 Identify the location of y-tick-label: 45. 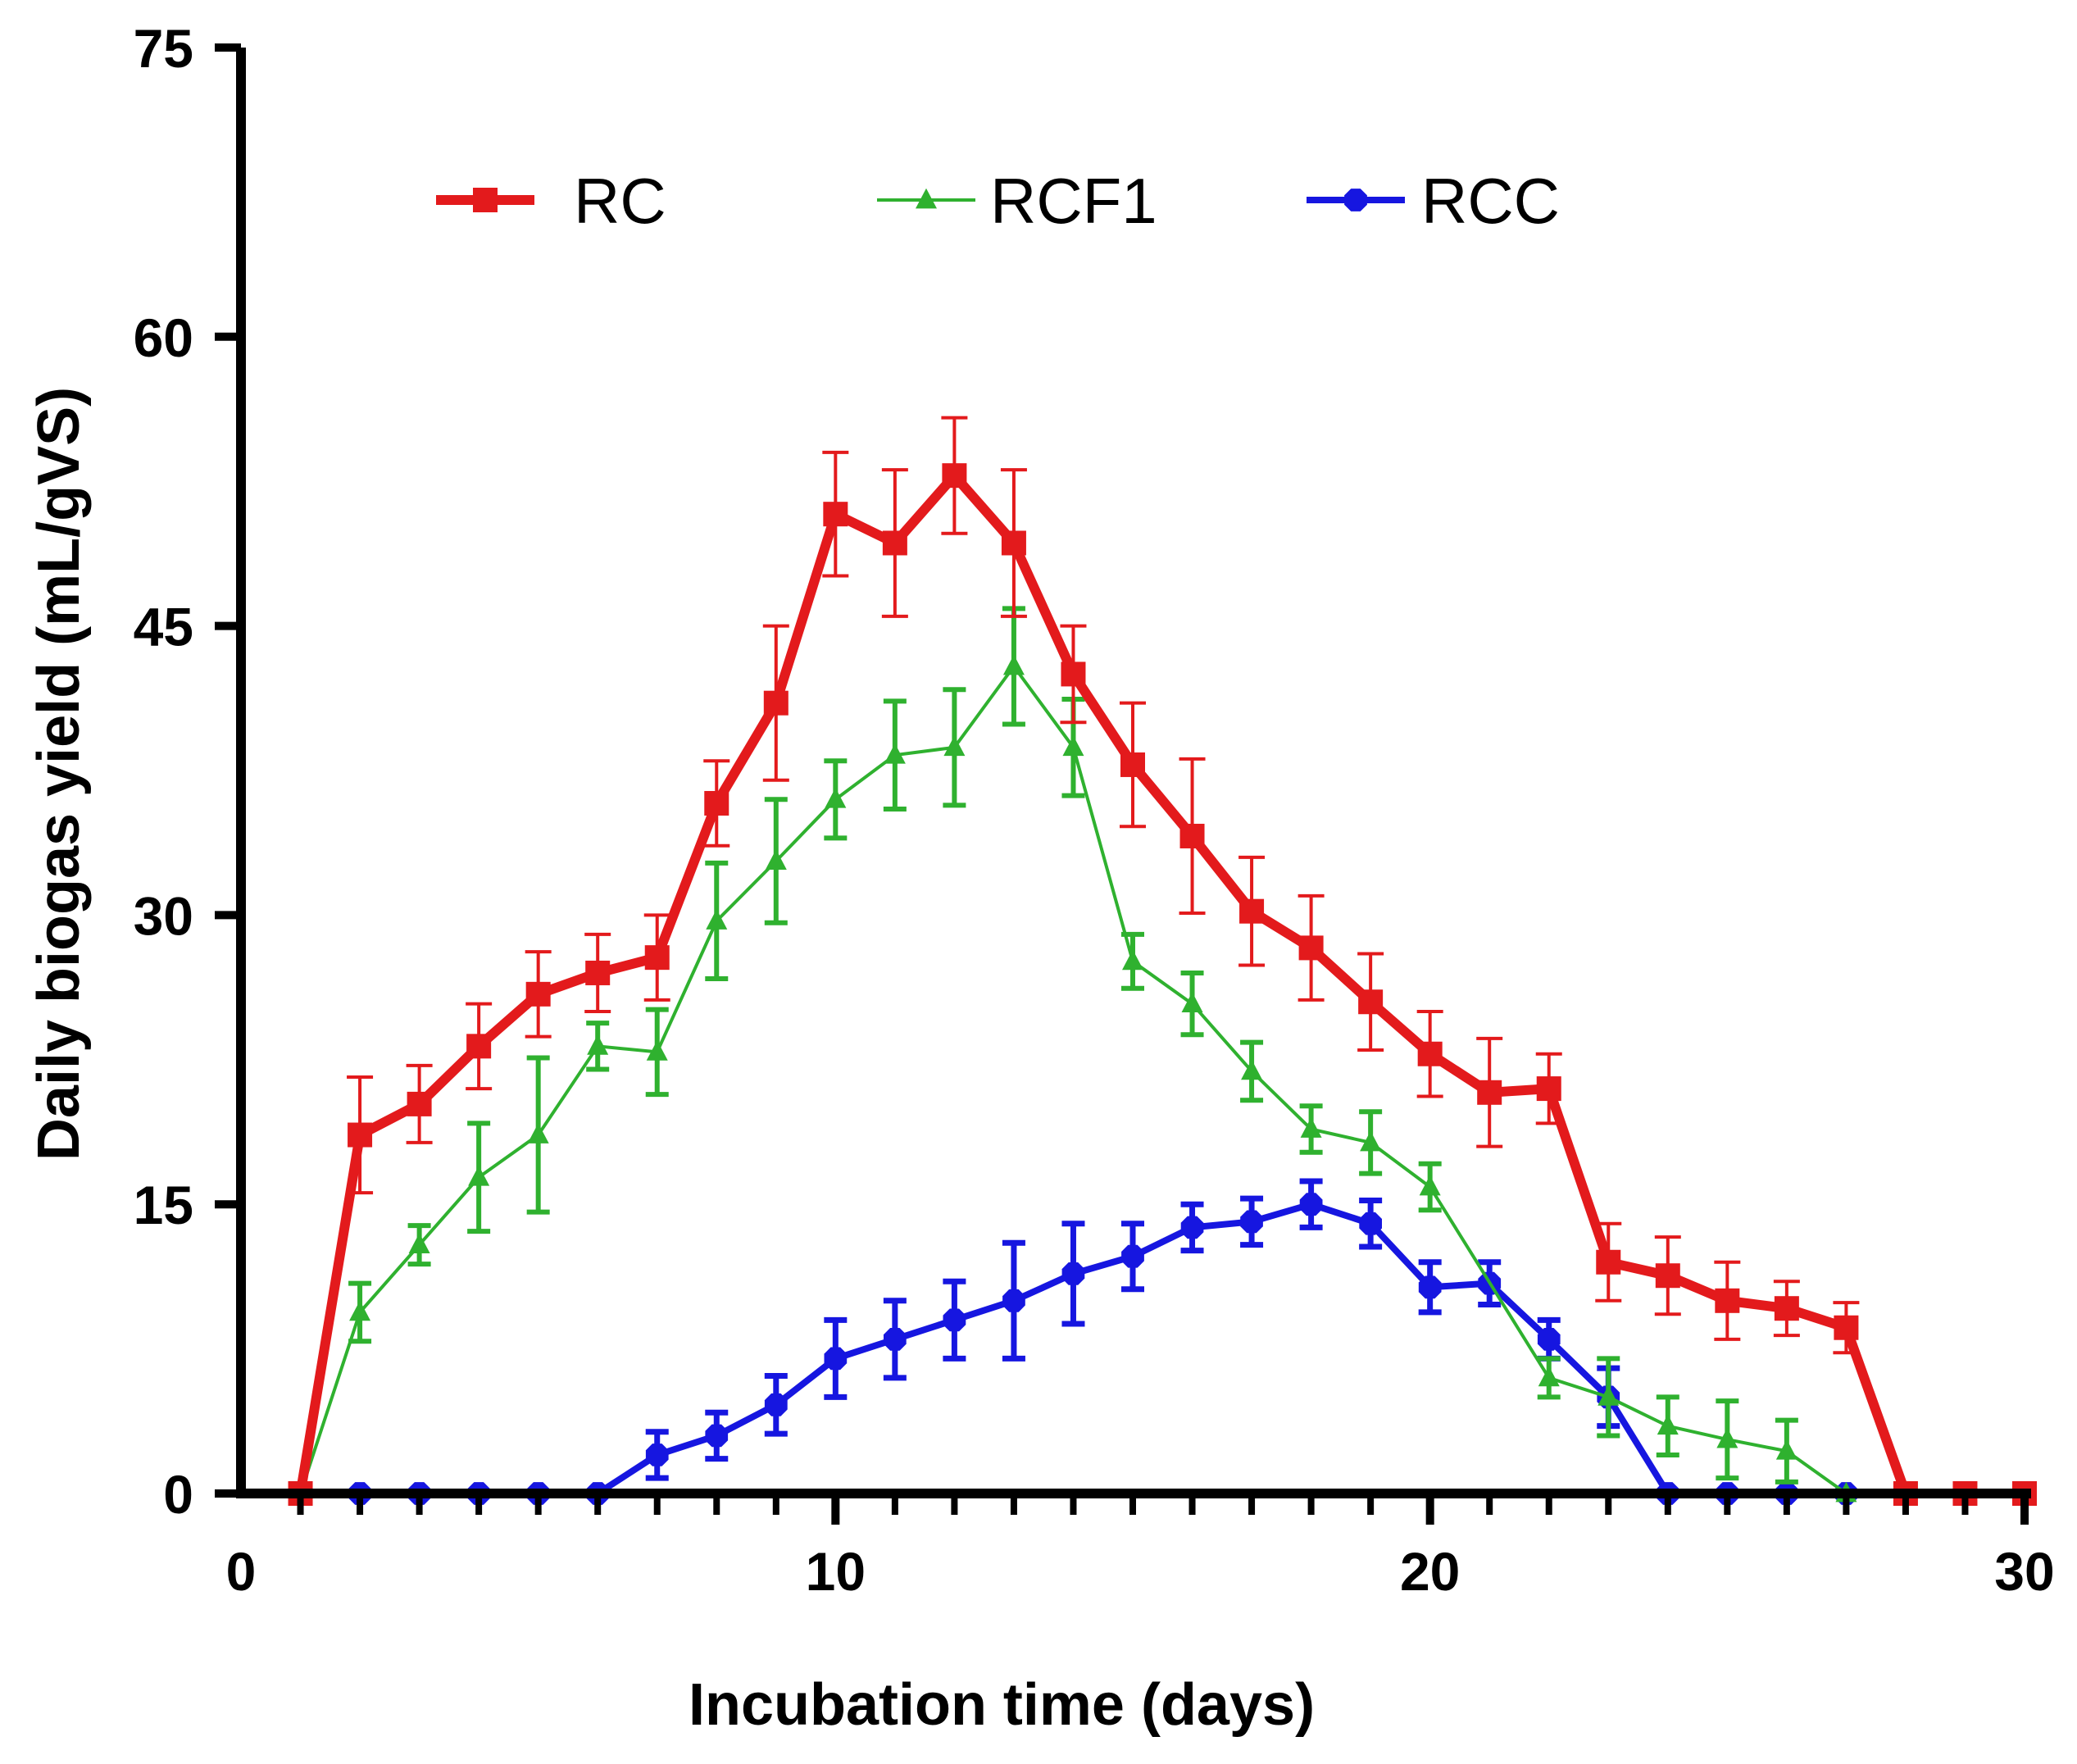
(163, 627).